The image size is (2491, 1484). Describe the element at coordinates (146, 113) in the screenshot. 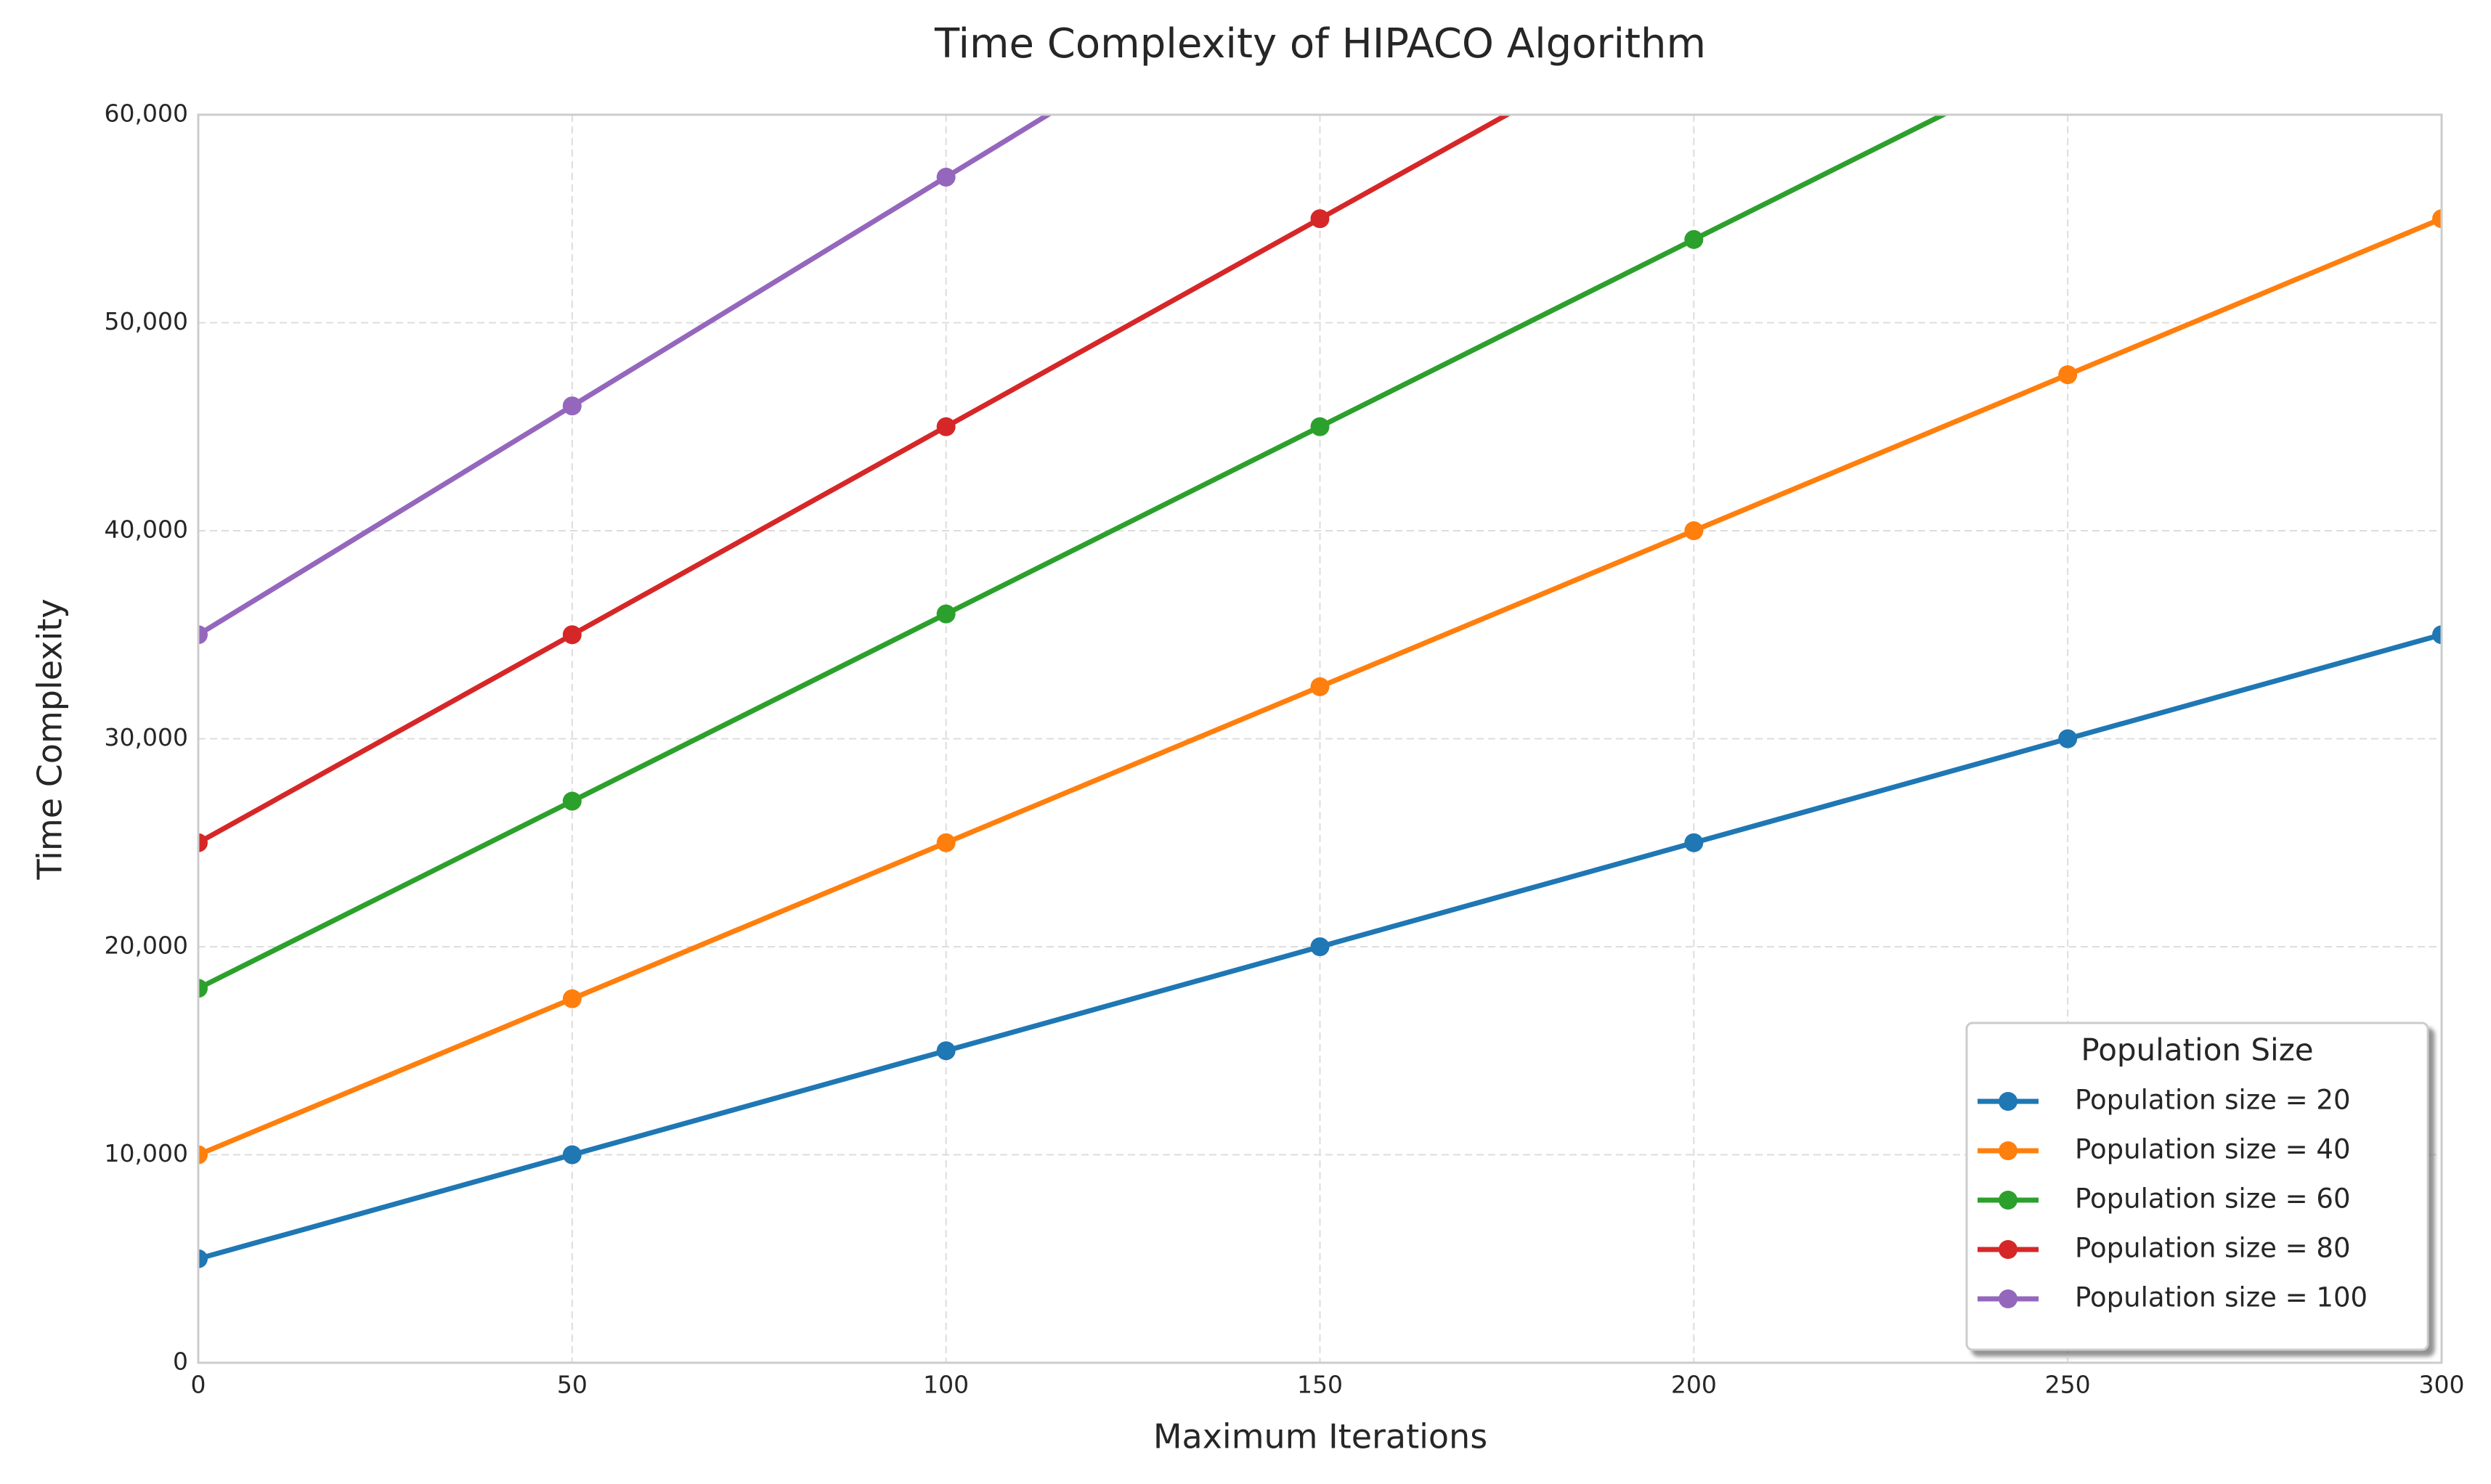

I see `y-tick-label: 60,000` at that location.